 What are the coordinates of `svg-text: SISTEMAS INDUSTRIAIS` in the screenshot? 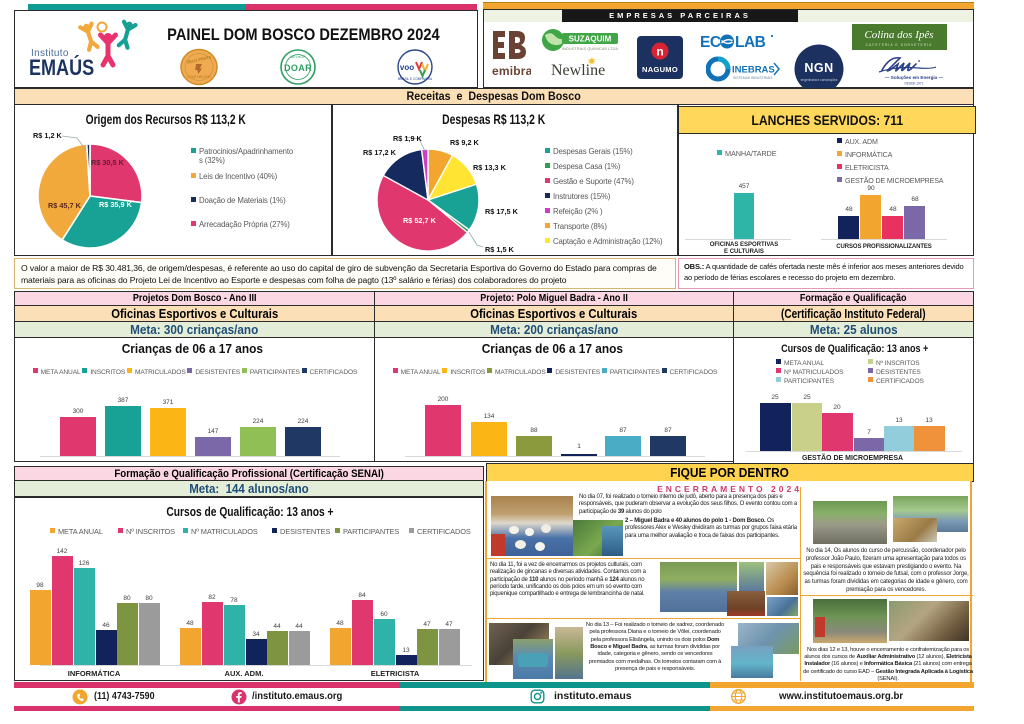 It's located at (753, 78).